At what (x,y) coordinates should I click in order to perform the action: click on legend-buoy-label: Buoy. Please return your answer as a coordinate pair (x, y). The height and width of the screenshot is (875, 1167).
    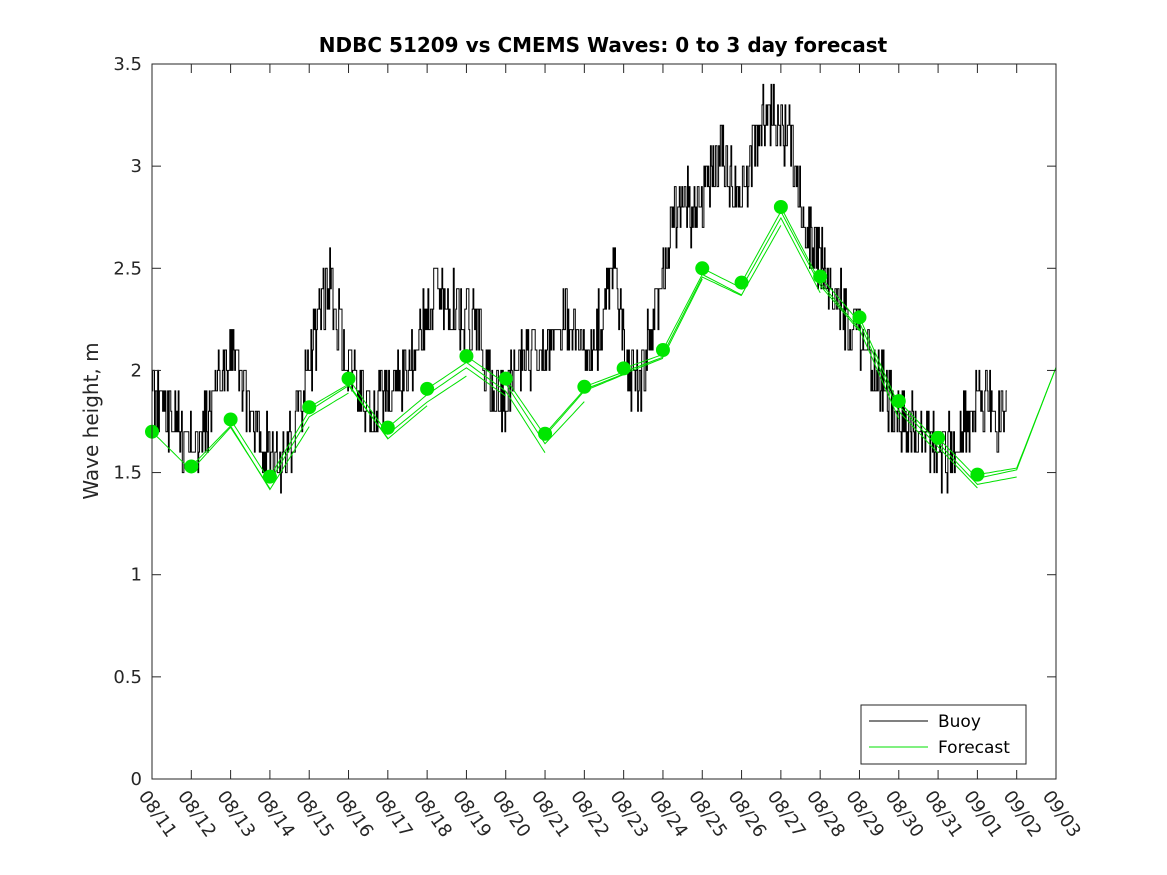
    Looking at the image, I should click on (959, 722).